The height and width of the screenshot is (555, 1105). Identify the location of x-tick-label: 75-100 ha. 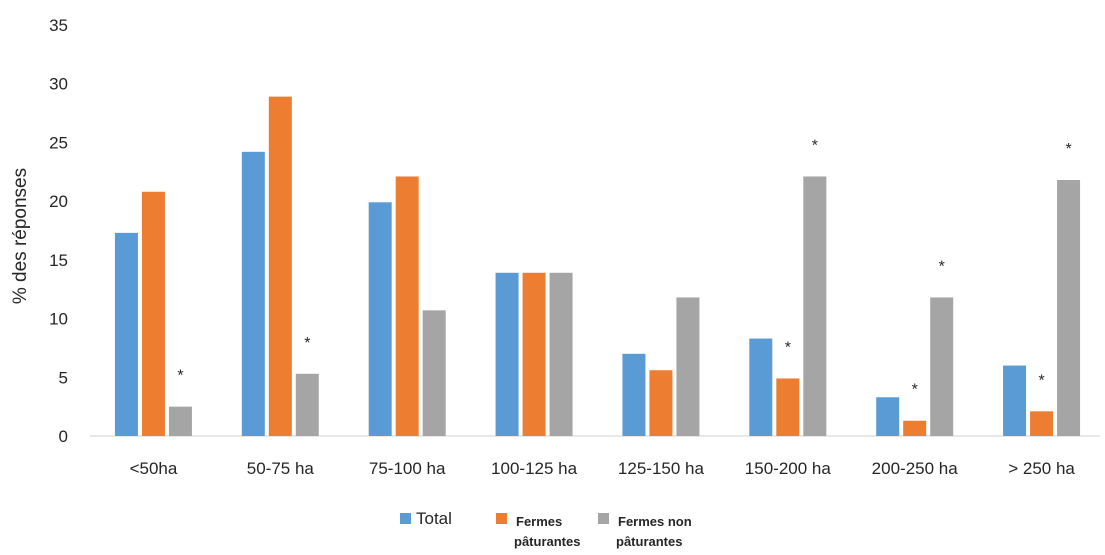
(407, 468).